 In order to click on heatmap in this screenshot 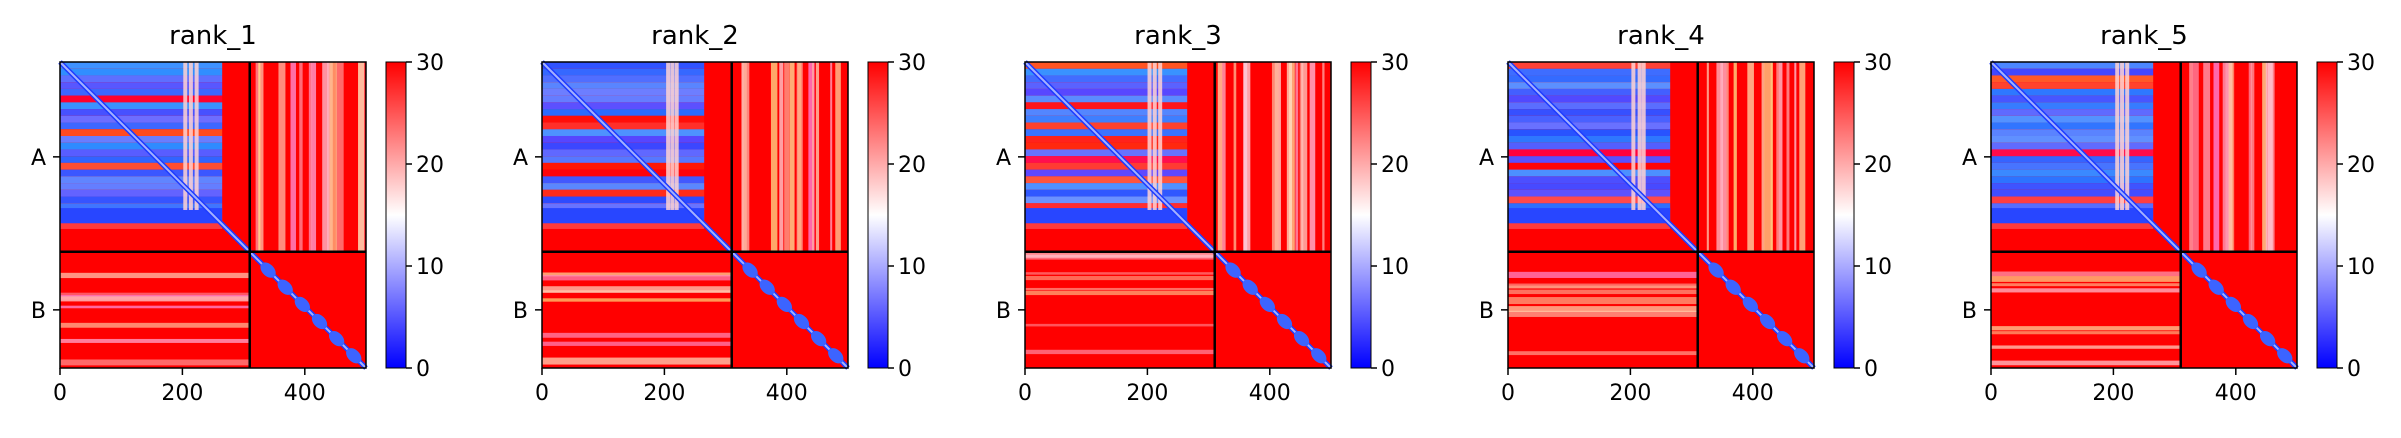, I will do `click(695, 215)`.